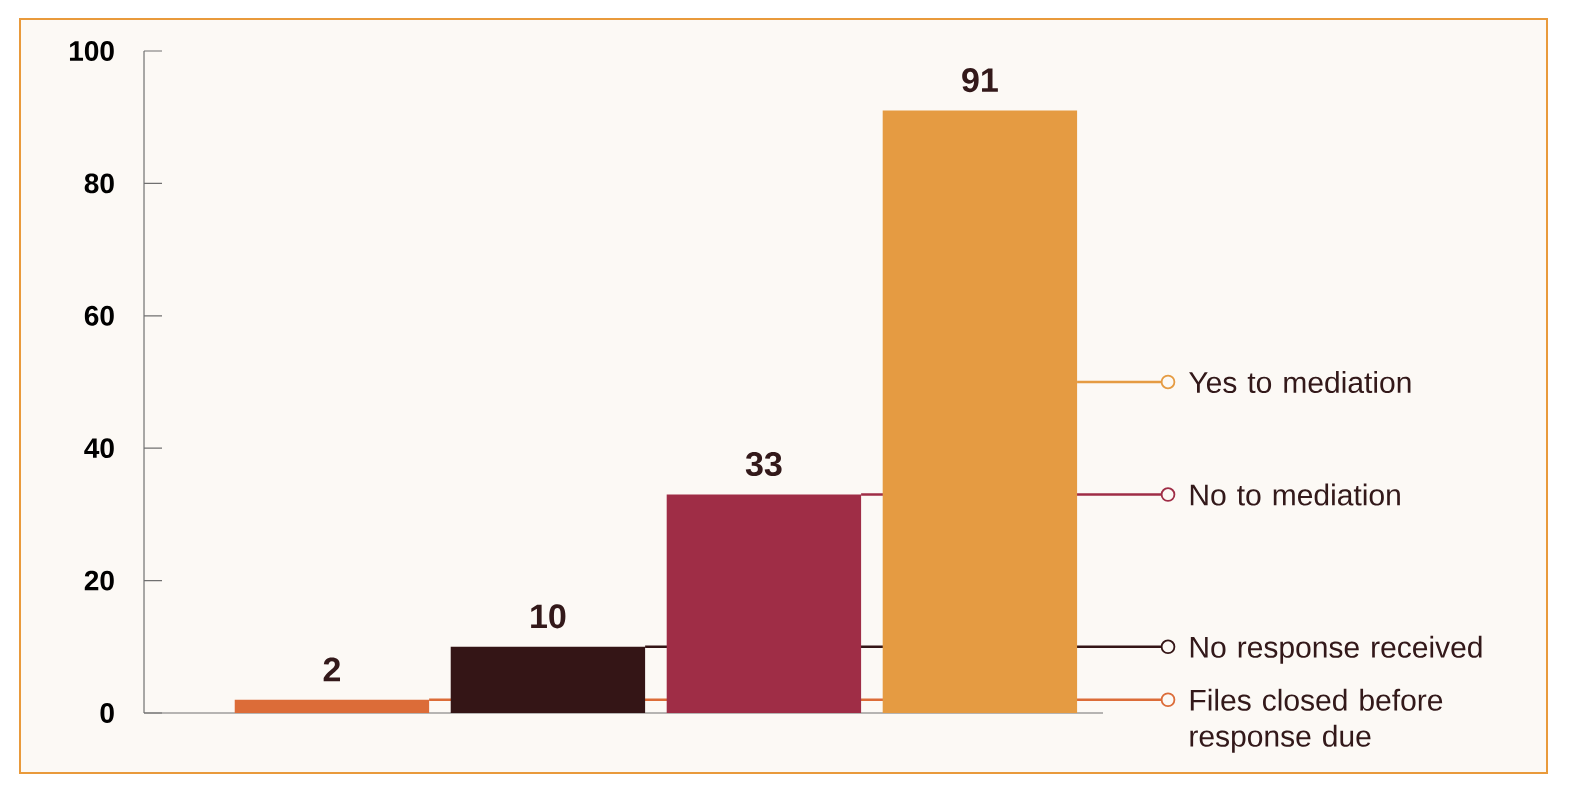 The image size is (1580, 802). I want to click on y-tick-label: 20, so click(99, 580).